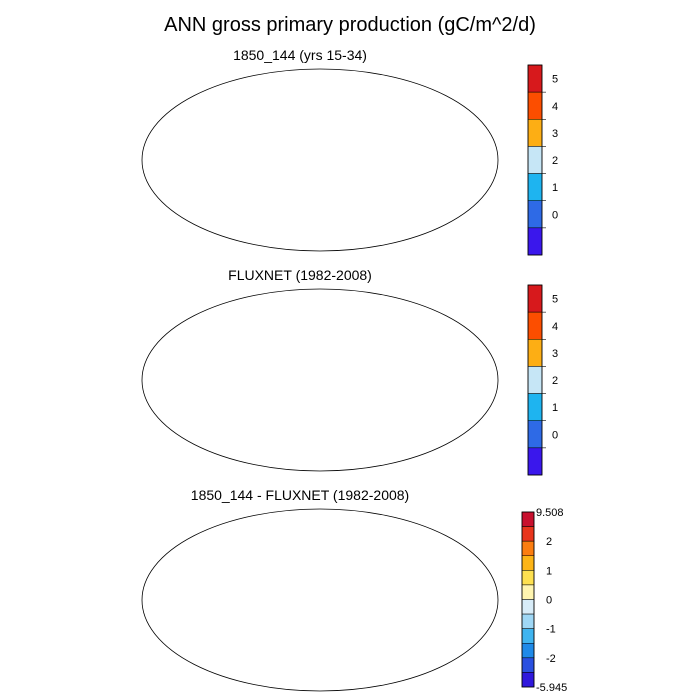  I want to click on map-border, so click(320, 160).